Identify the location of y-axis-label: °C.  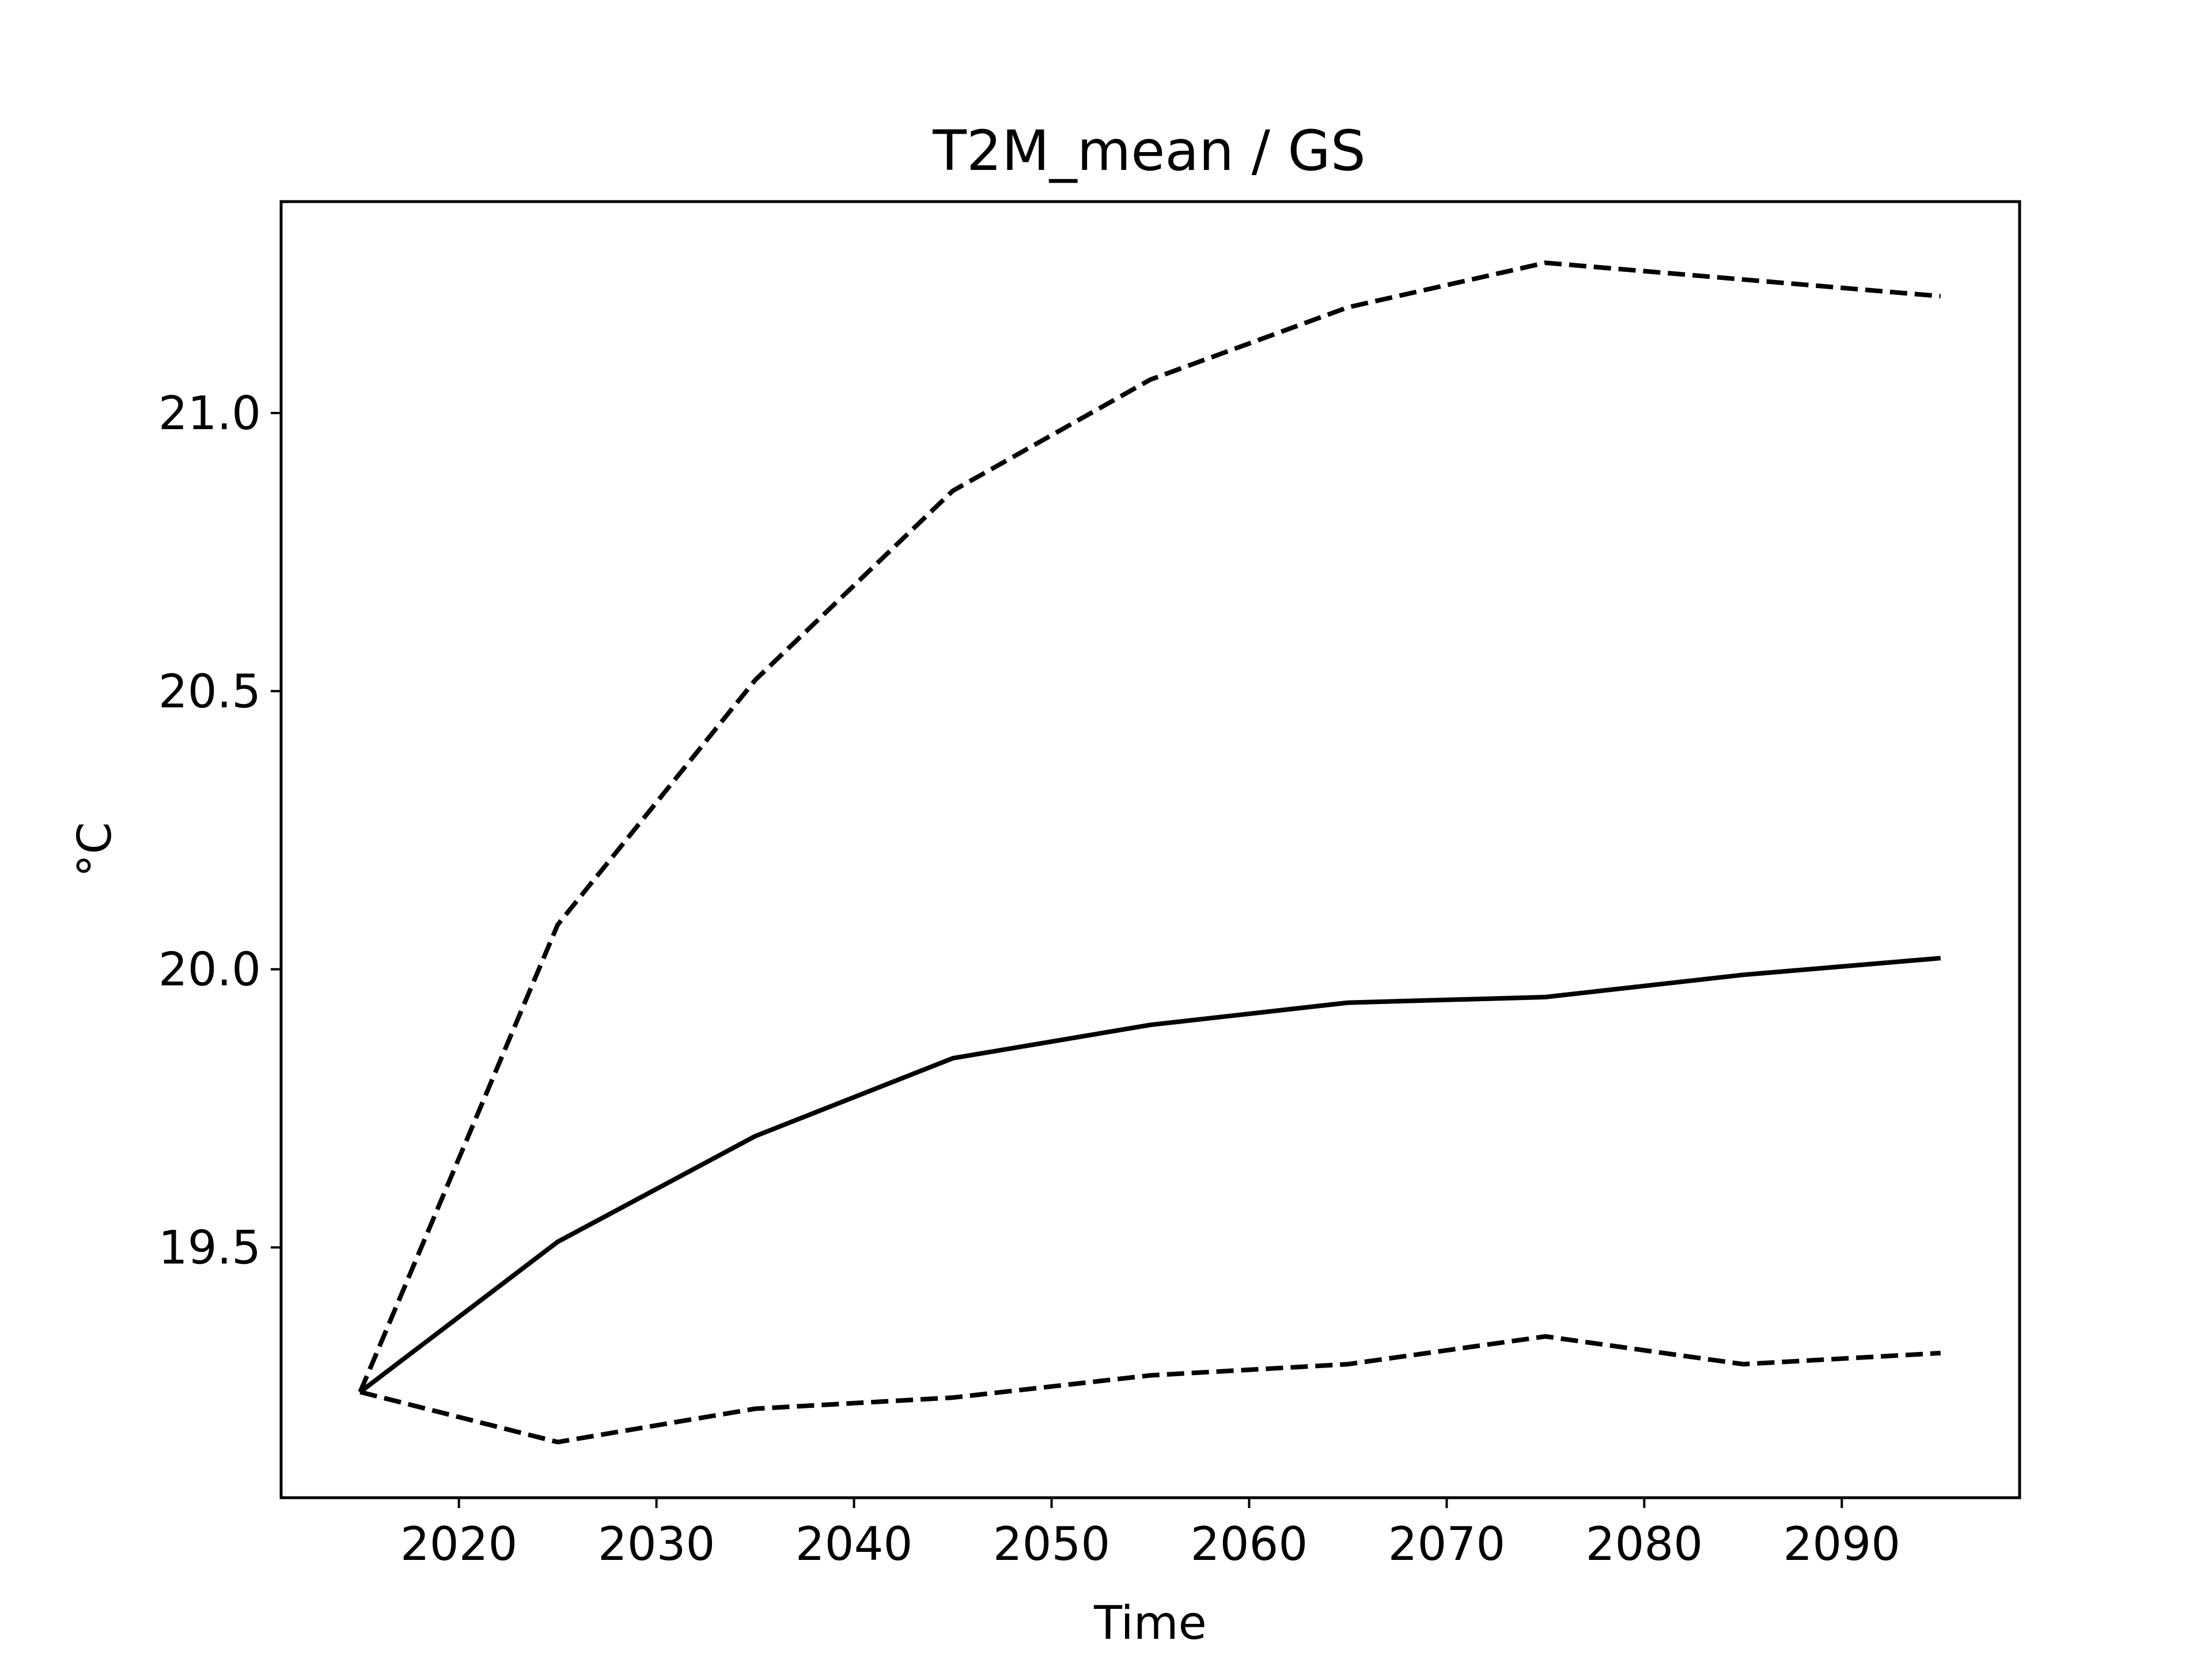
(95, 849).